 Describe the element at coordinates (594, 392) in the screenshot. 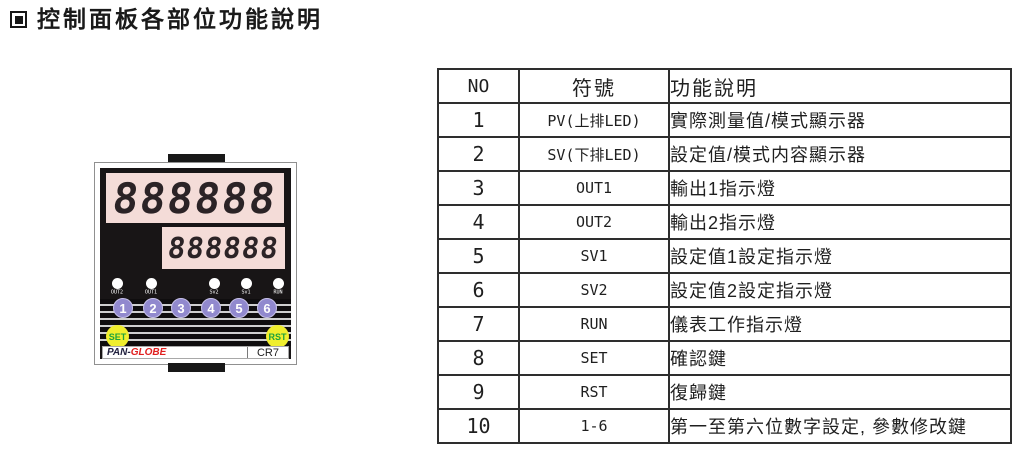

I see `cell-symbol: RST` at that location.